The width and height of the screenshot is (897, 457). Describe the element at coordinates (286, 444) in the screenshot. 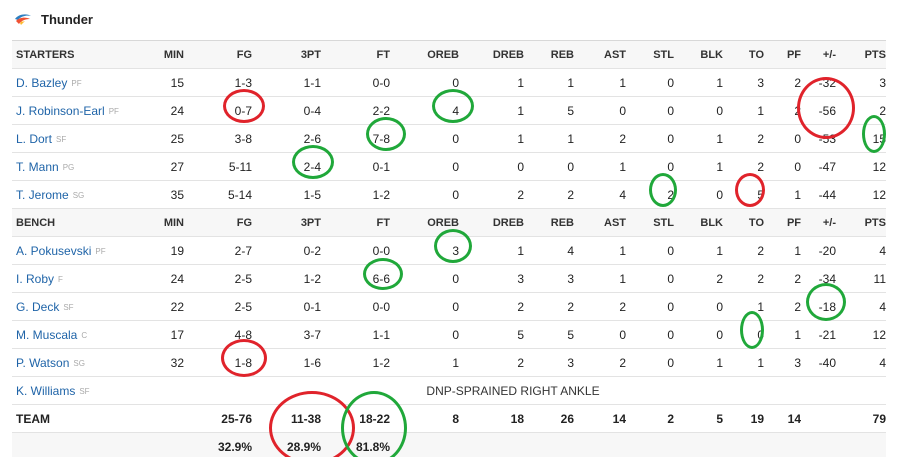

I see `percent-cell: 28.9%` at that location.